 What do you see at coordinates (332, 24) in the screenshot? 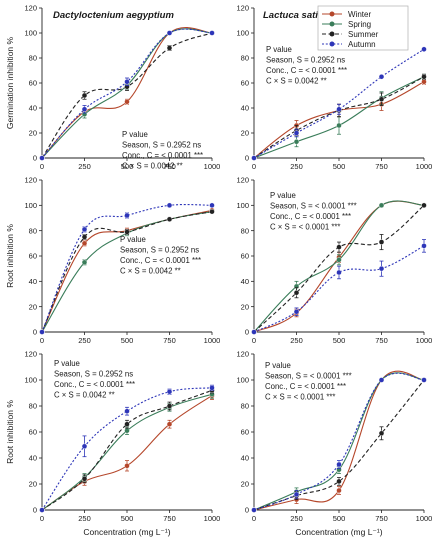
I see `legend-marker` at bounding box center [332, 24].